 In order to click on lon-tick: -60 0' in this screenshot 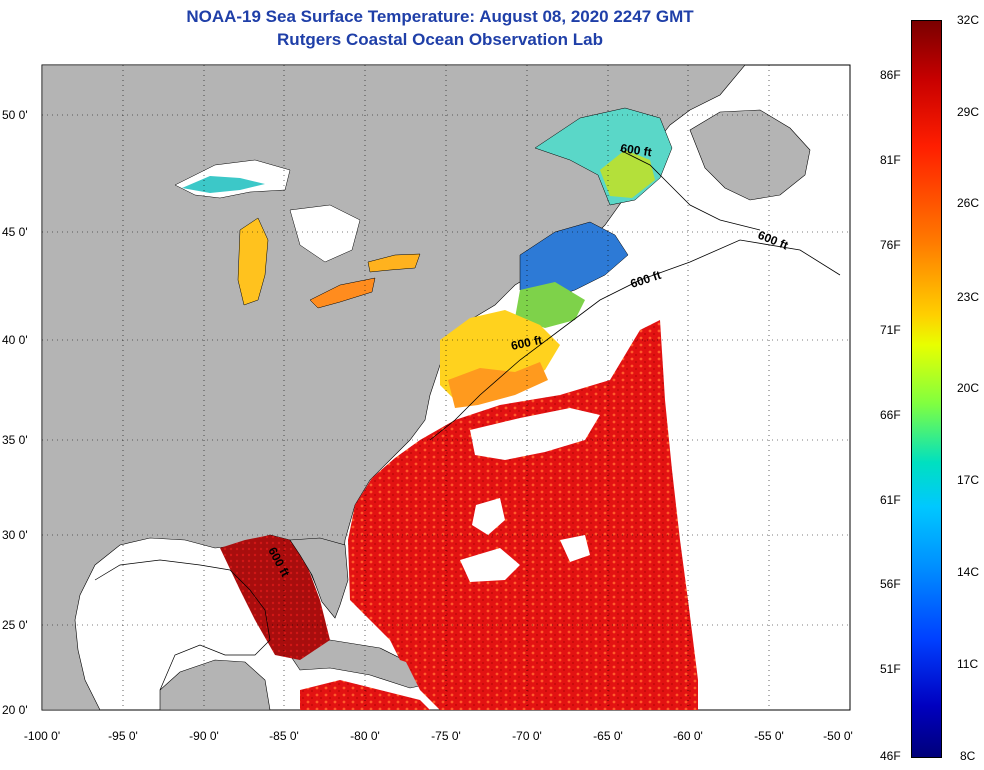, I will do `click(688, 736)`.